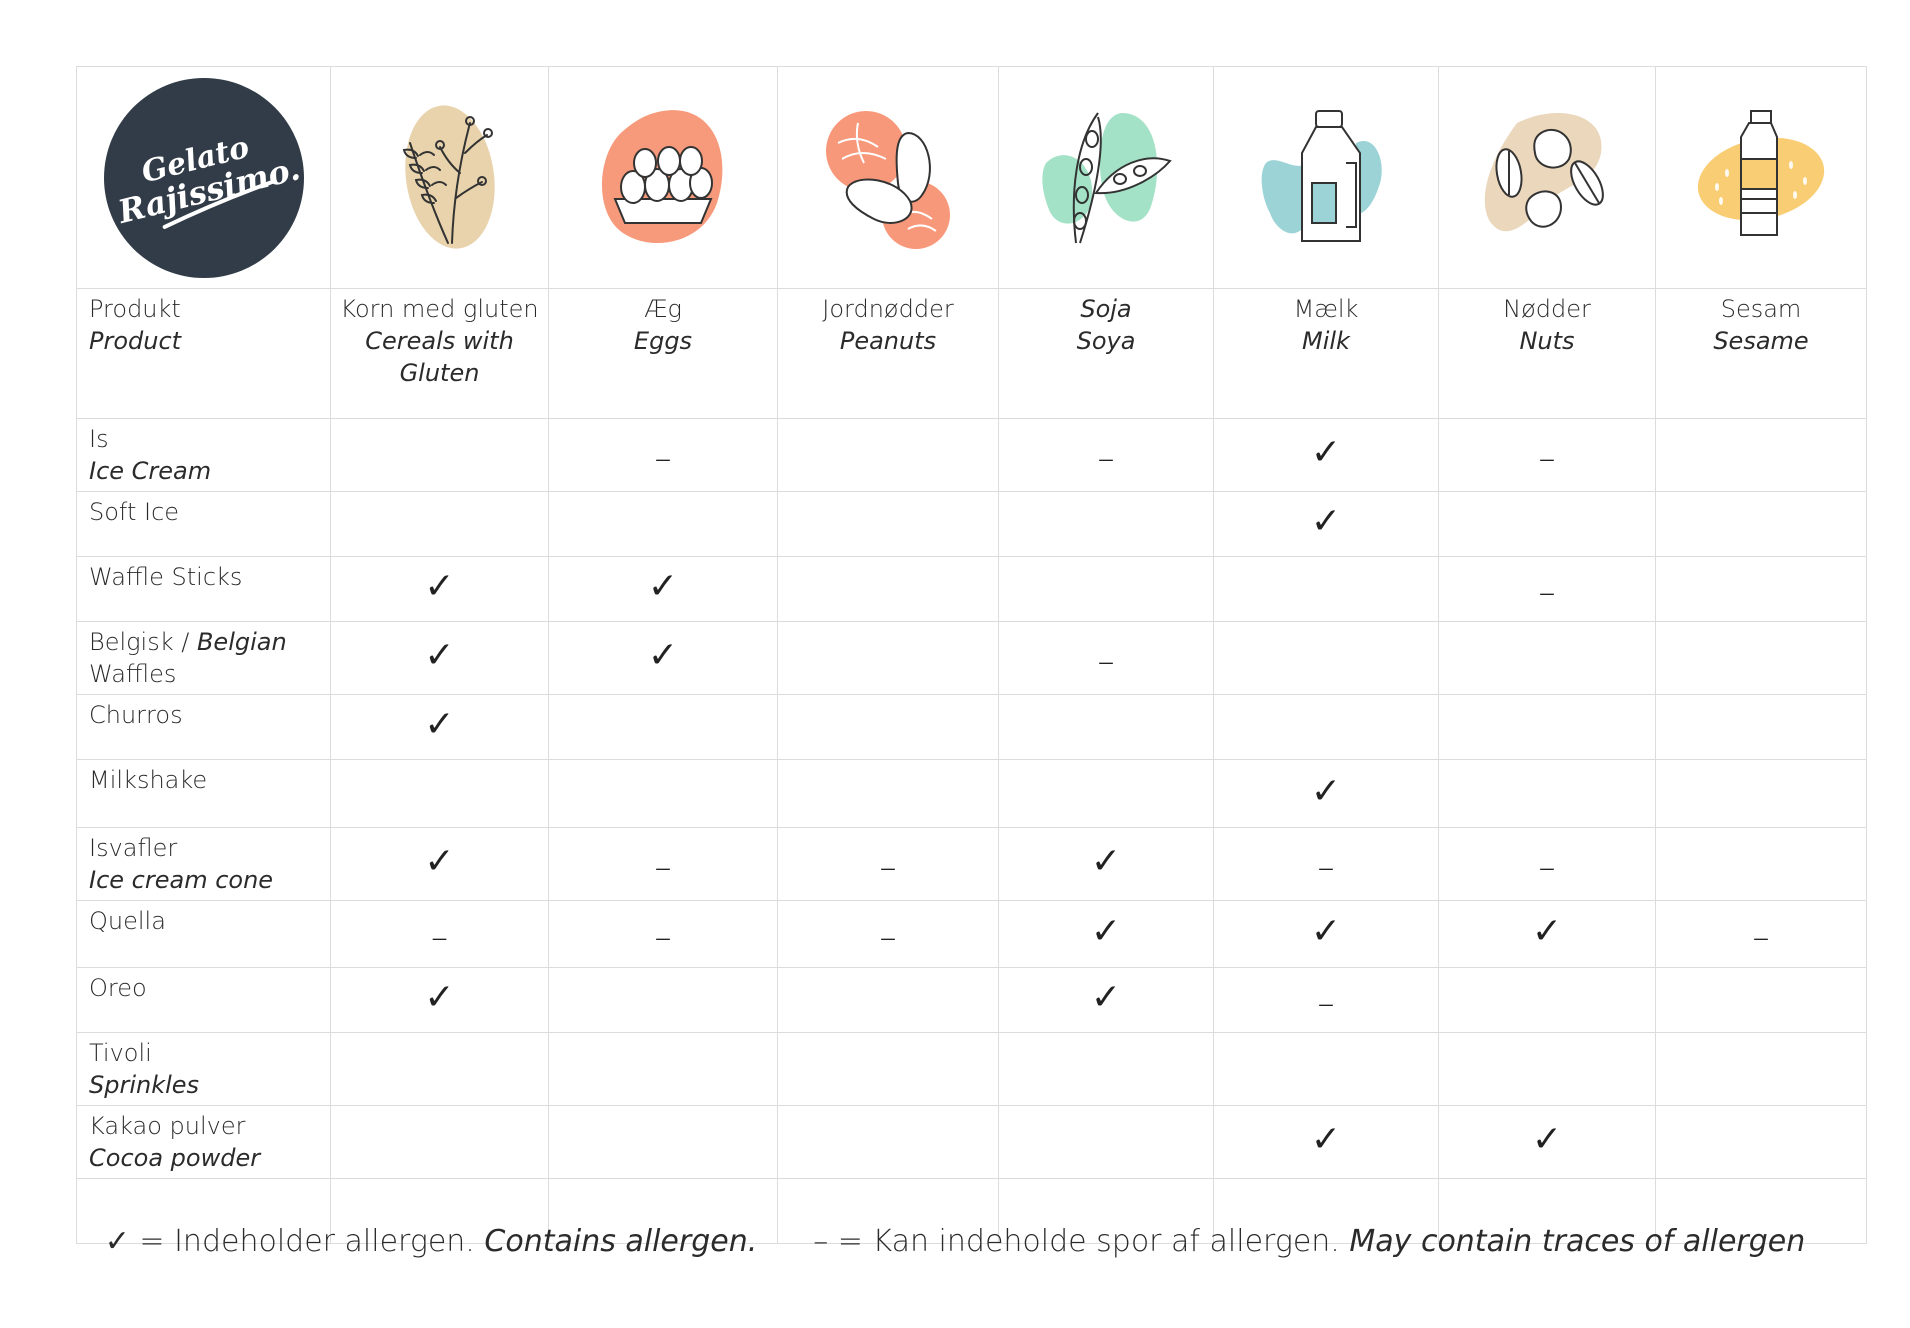 This screenshot has height=1328, width=1910. Describe the element at coordinates (663, 864) in the screenshot. I see `allergen-cell-eggs: –` at that location.